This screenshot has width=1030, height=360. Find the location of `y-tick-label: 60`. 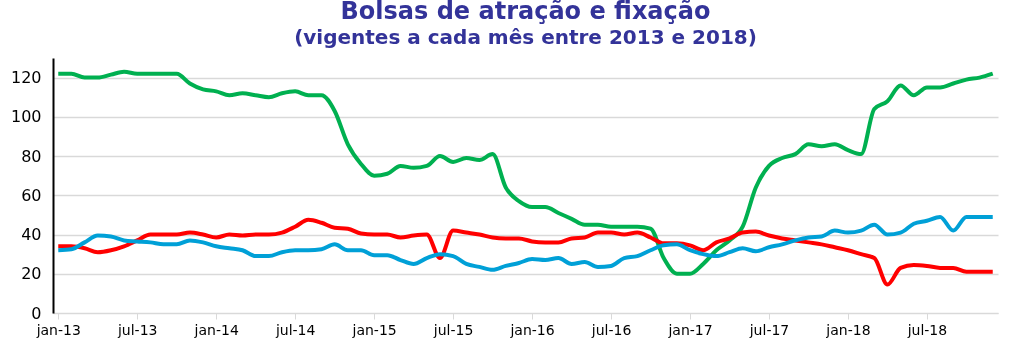

y-tick-label: 60 is located at coordinates (31, 195).